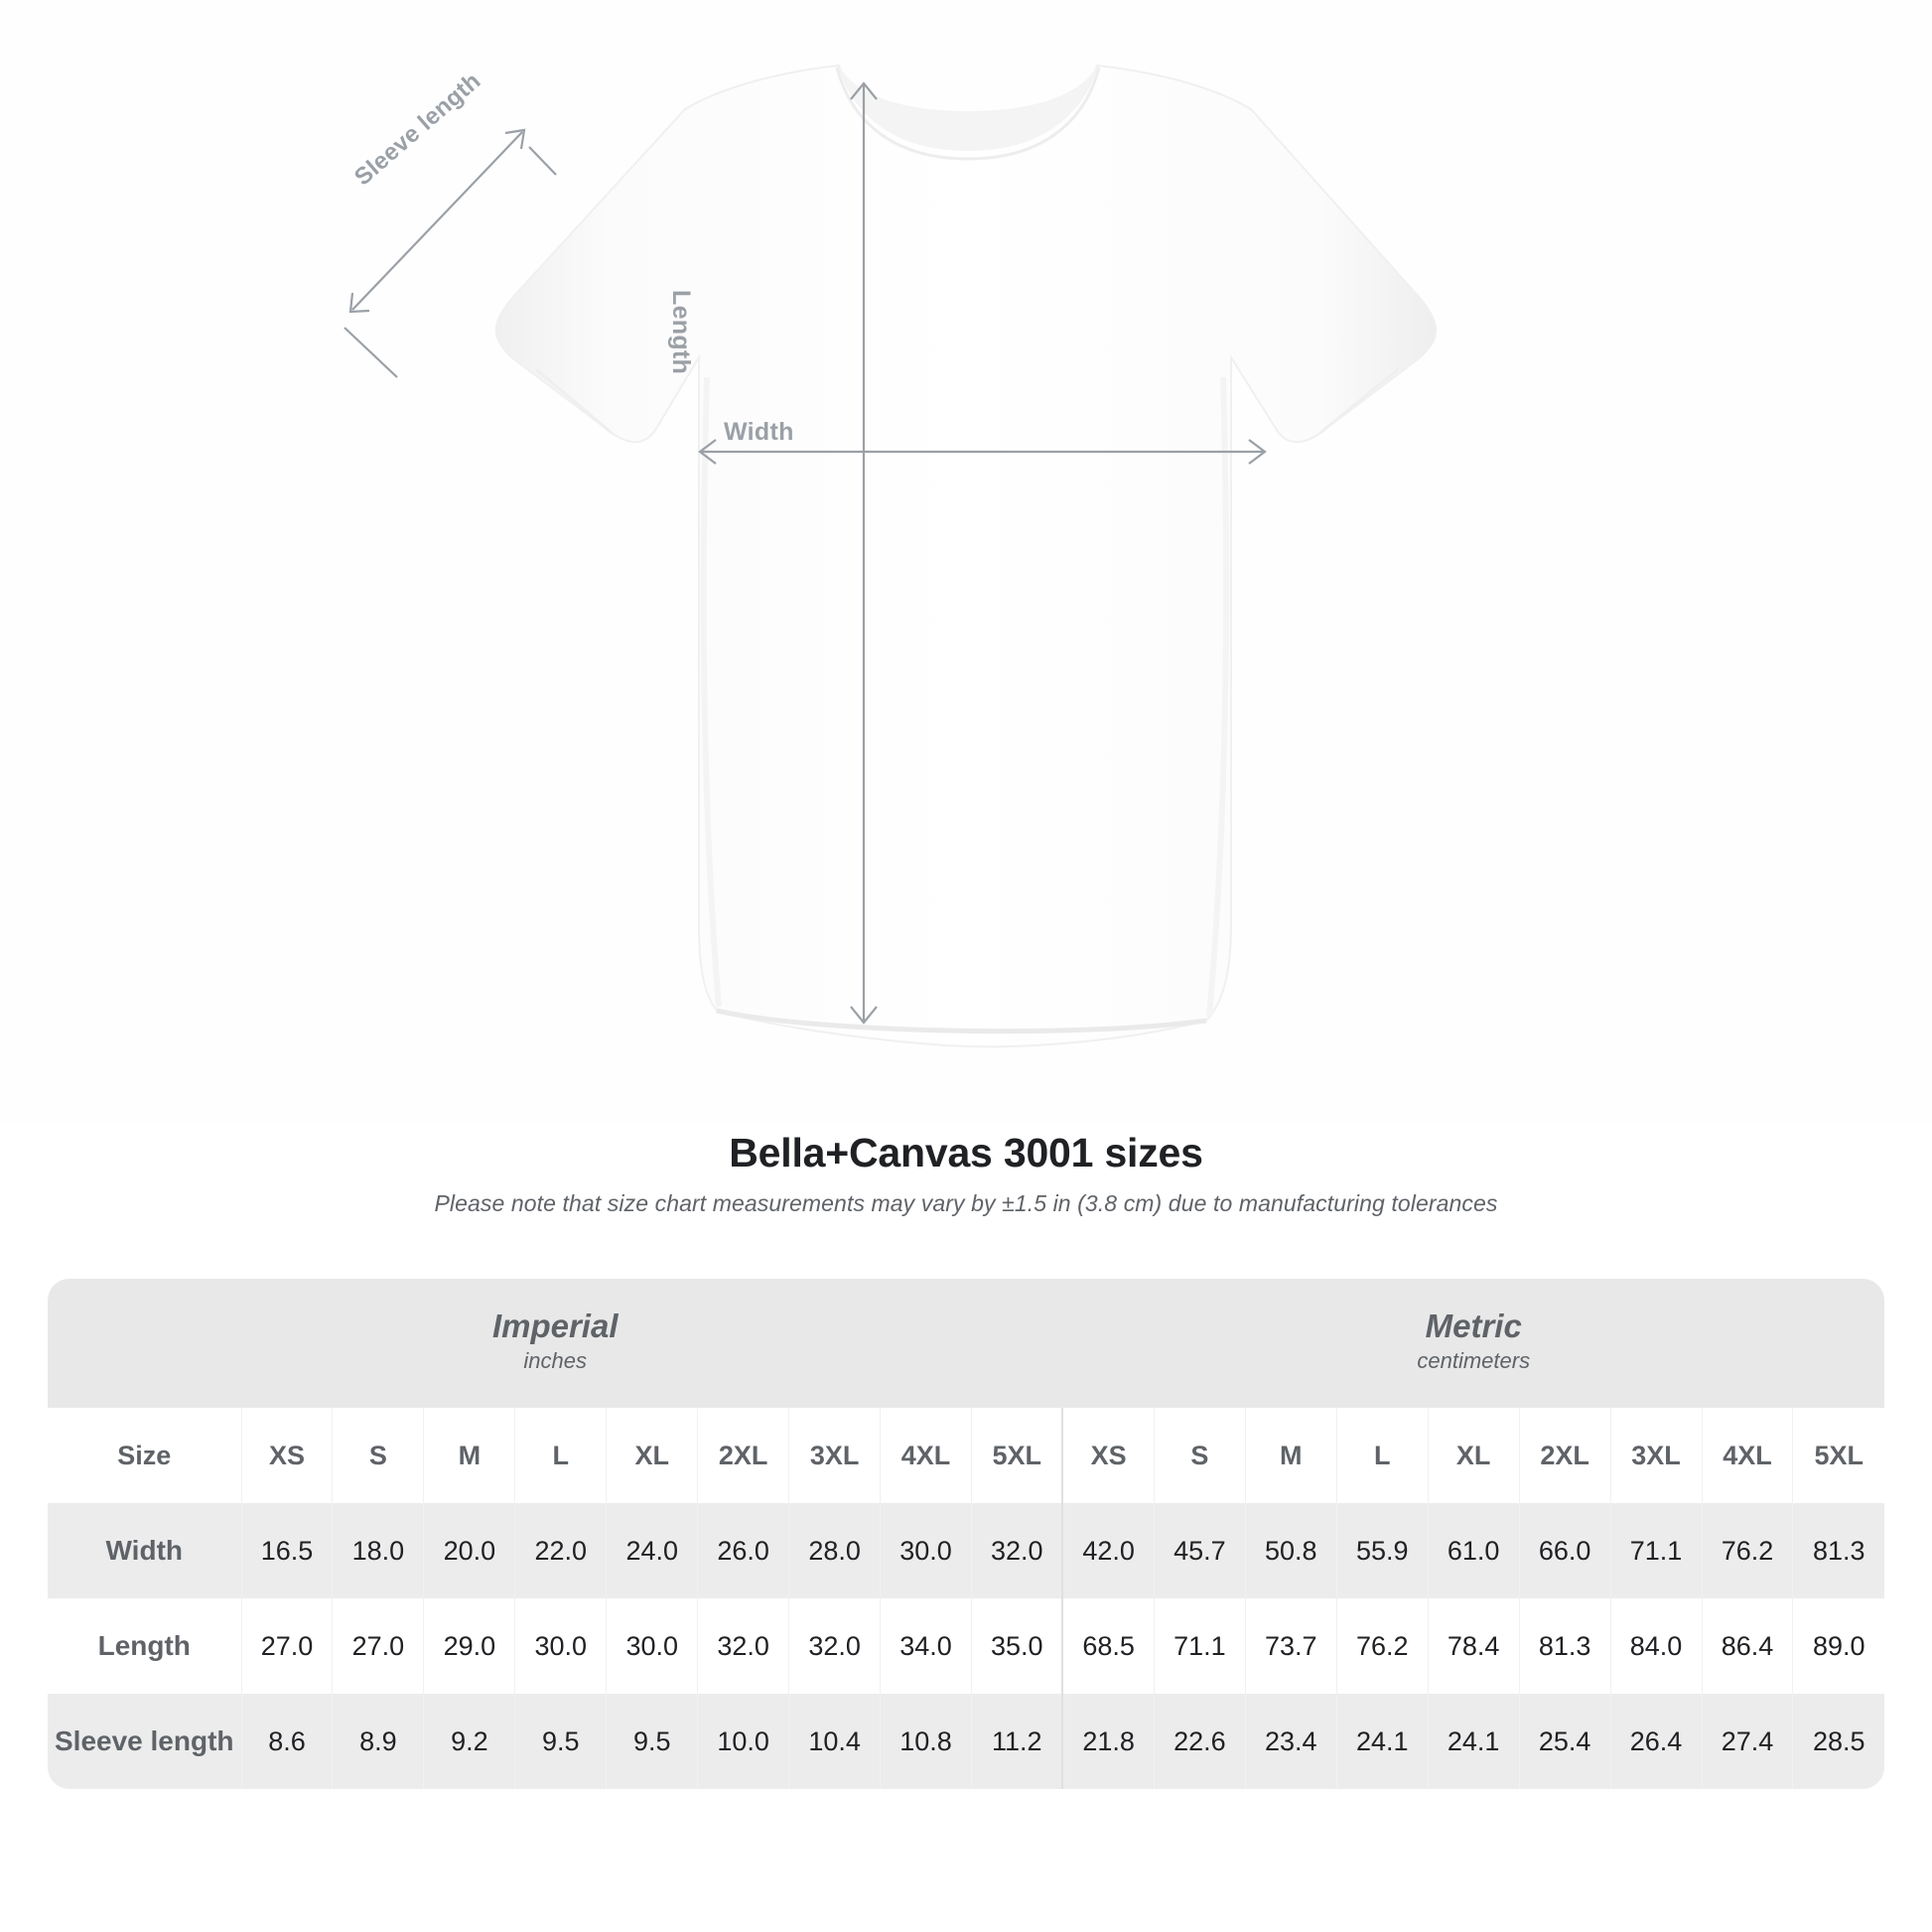 This screenshot has width=1932, height=1932. I want to click on width-row-cell: 22.0, so click(561, 1550).